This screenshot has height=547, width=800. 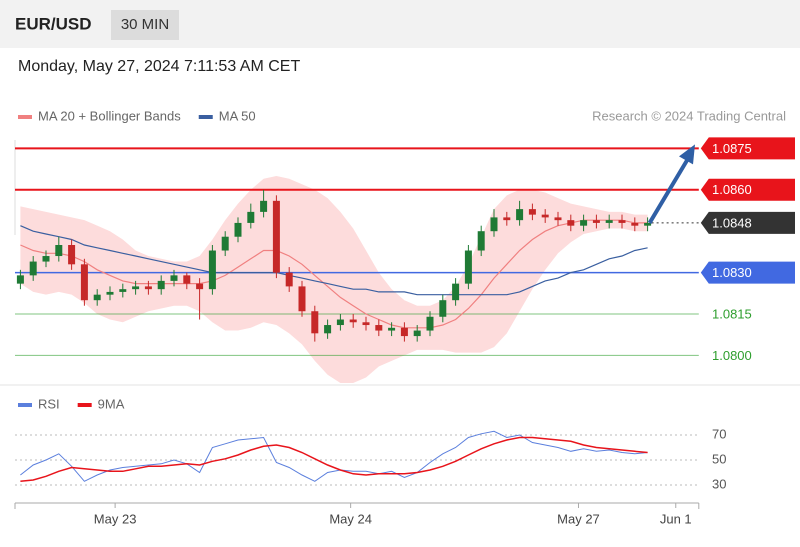 I want to click on legend-label: MA 50, so click(x=237, y=115).